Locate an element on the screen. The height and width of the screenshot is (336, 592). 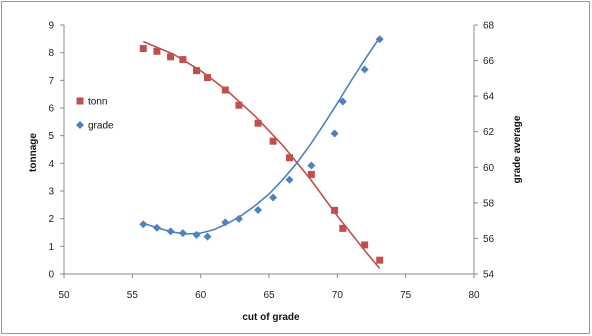
legend-marker-grade is located at coordinates (80, 125).